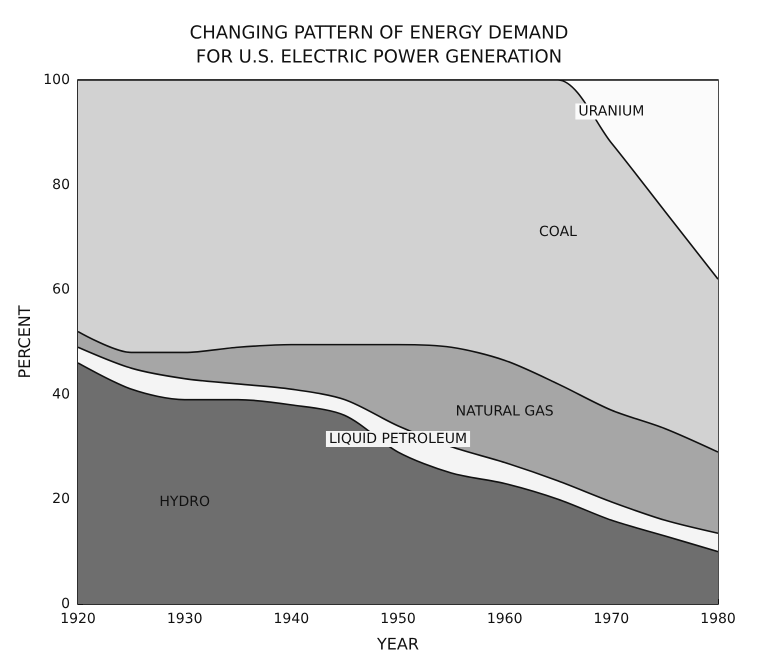 Image resolution: width=758 pixels, height=672 pixels. What do you see at coordinates (718, 619) in the screenshot?
I see `x-tick-label: 1980` at bounding box center [718, 619].